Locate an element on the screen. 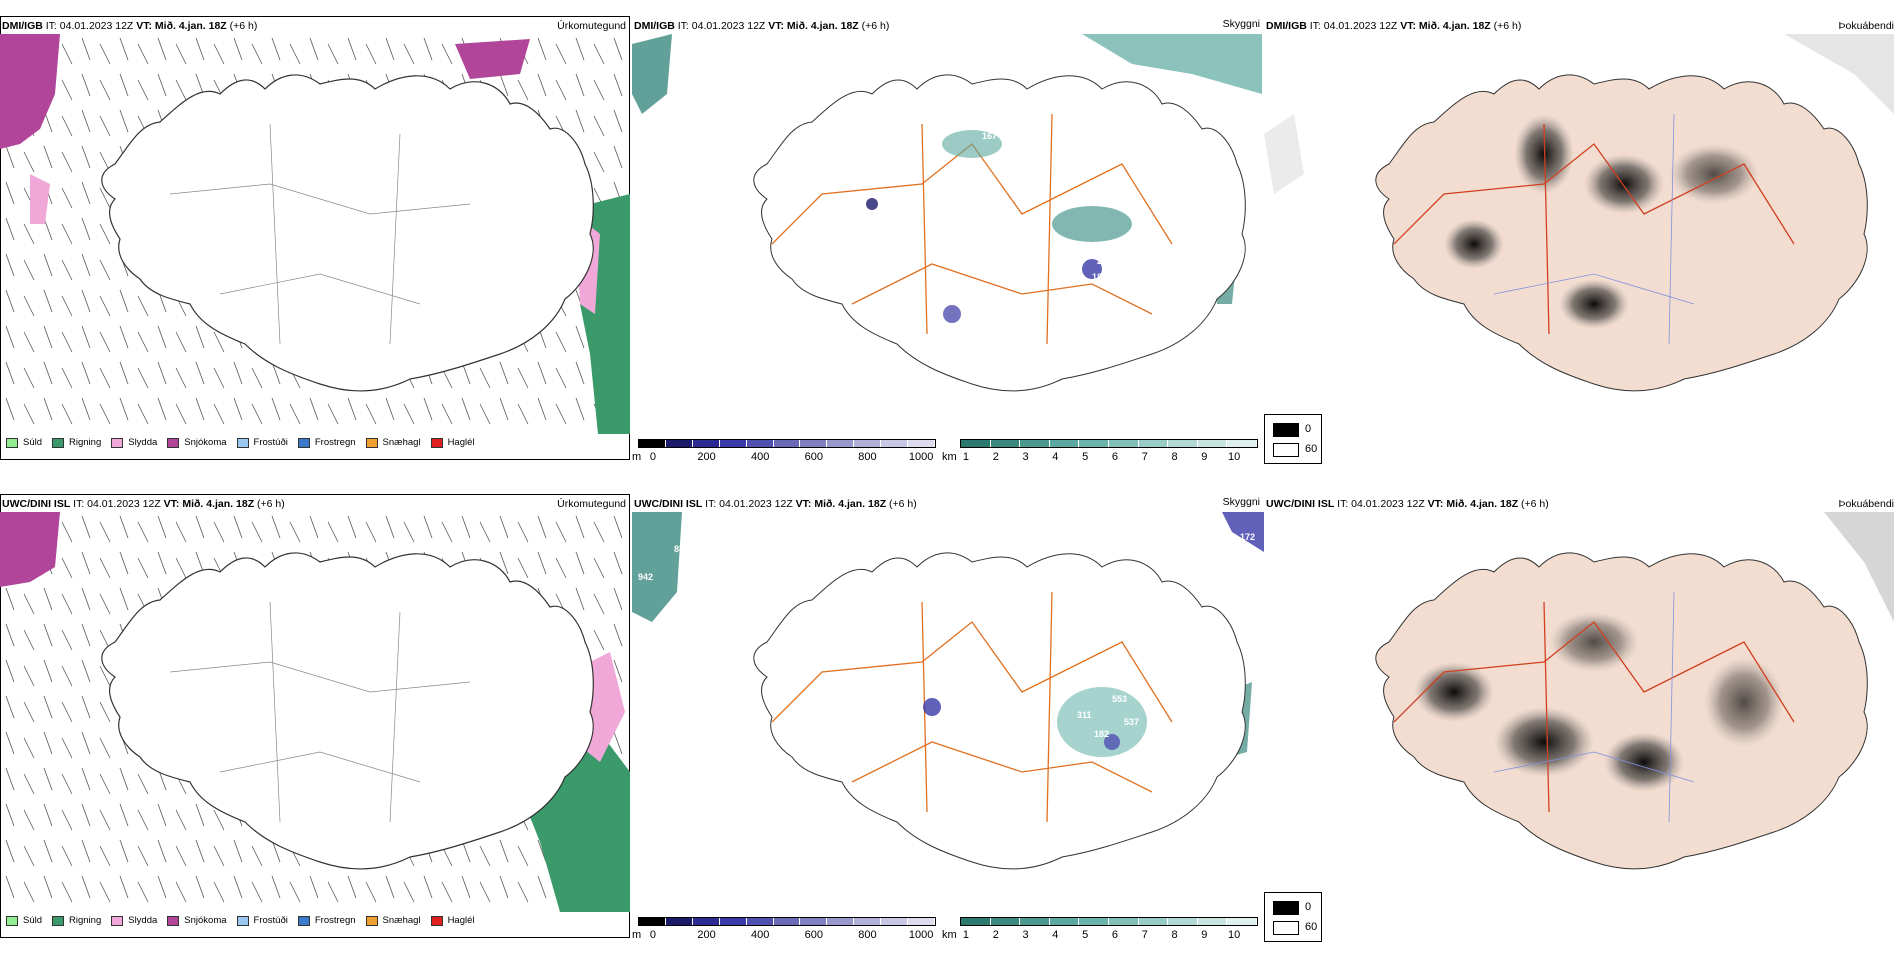 The width and height of the screenshot is (1900, 962). fog-map is located at coordinates (1634, 691).